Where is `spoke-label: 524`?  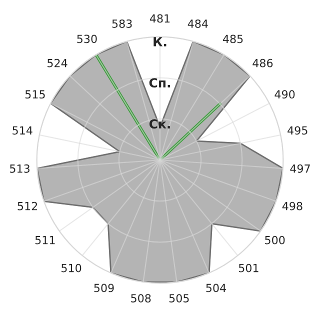 spoke-label: 524 is located at coordinates (58, 63).